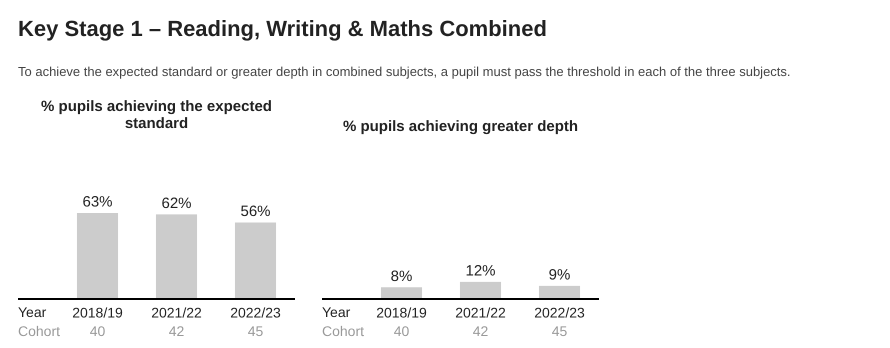  What do you see at coordinates (282, 29) in the screenshot?
I see `text: Key Stage 1 – Reading, Writing & Maths Combined` at bounding box center [282, 29].